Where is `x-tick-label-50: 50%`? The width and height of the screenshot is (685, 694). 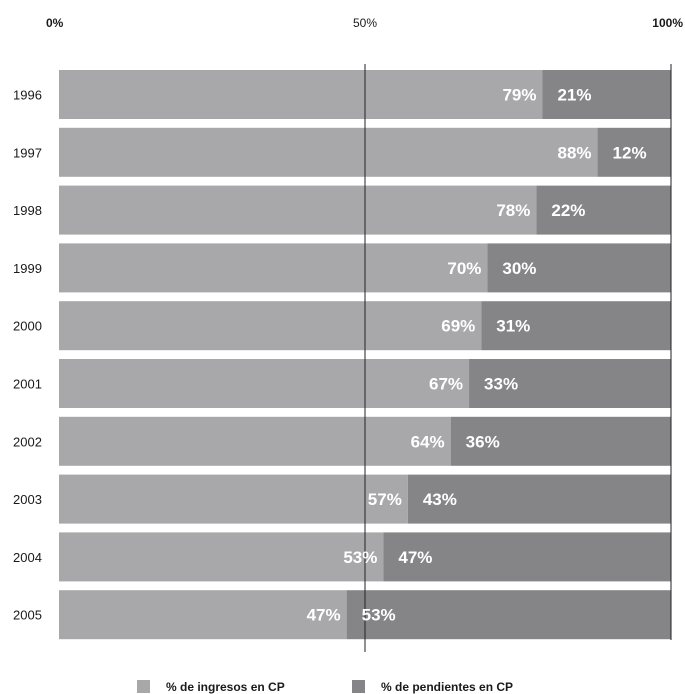
x-tick-label-50: 50% is located at coordinates (365, 23).